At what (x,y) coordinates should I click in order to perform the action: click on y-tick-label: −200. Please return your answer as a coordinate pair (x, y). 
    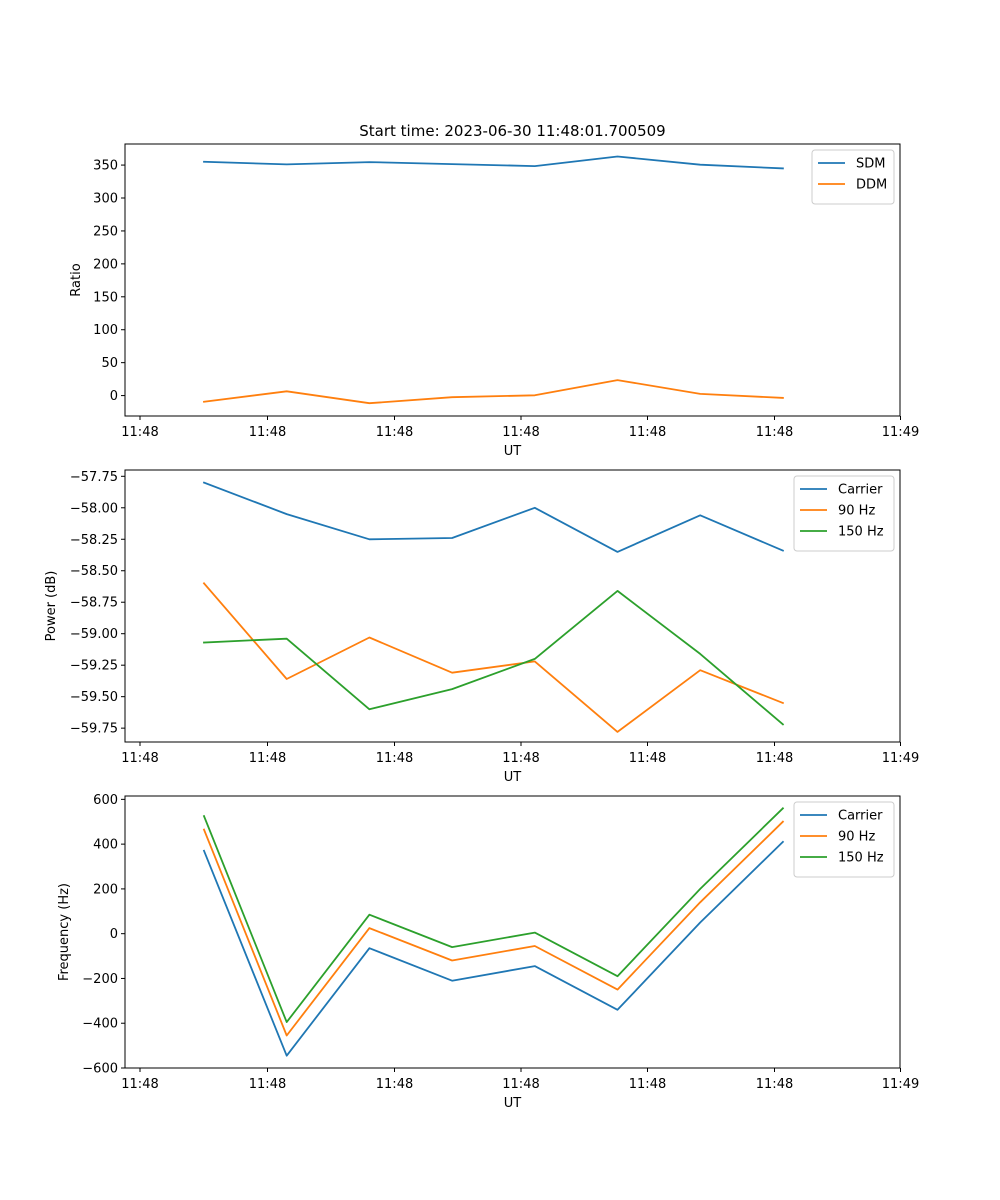
    Looking at the image, I should click on (100, 979).